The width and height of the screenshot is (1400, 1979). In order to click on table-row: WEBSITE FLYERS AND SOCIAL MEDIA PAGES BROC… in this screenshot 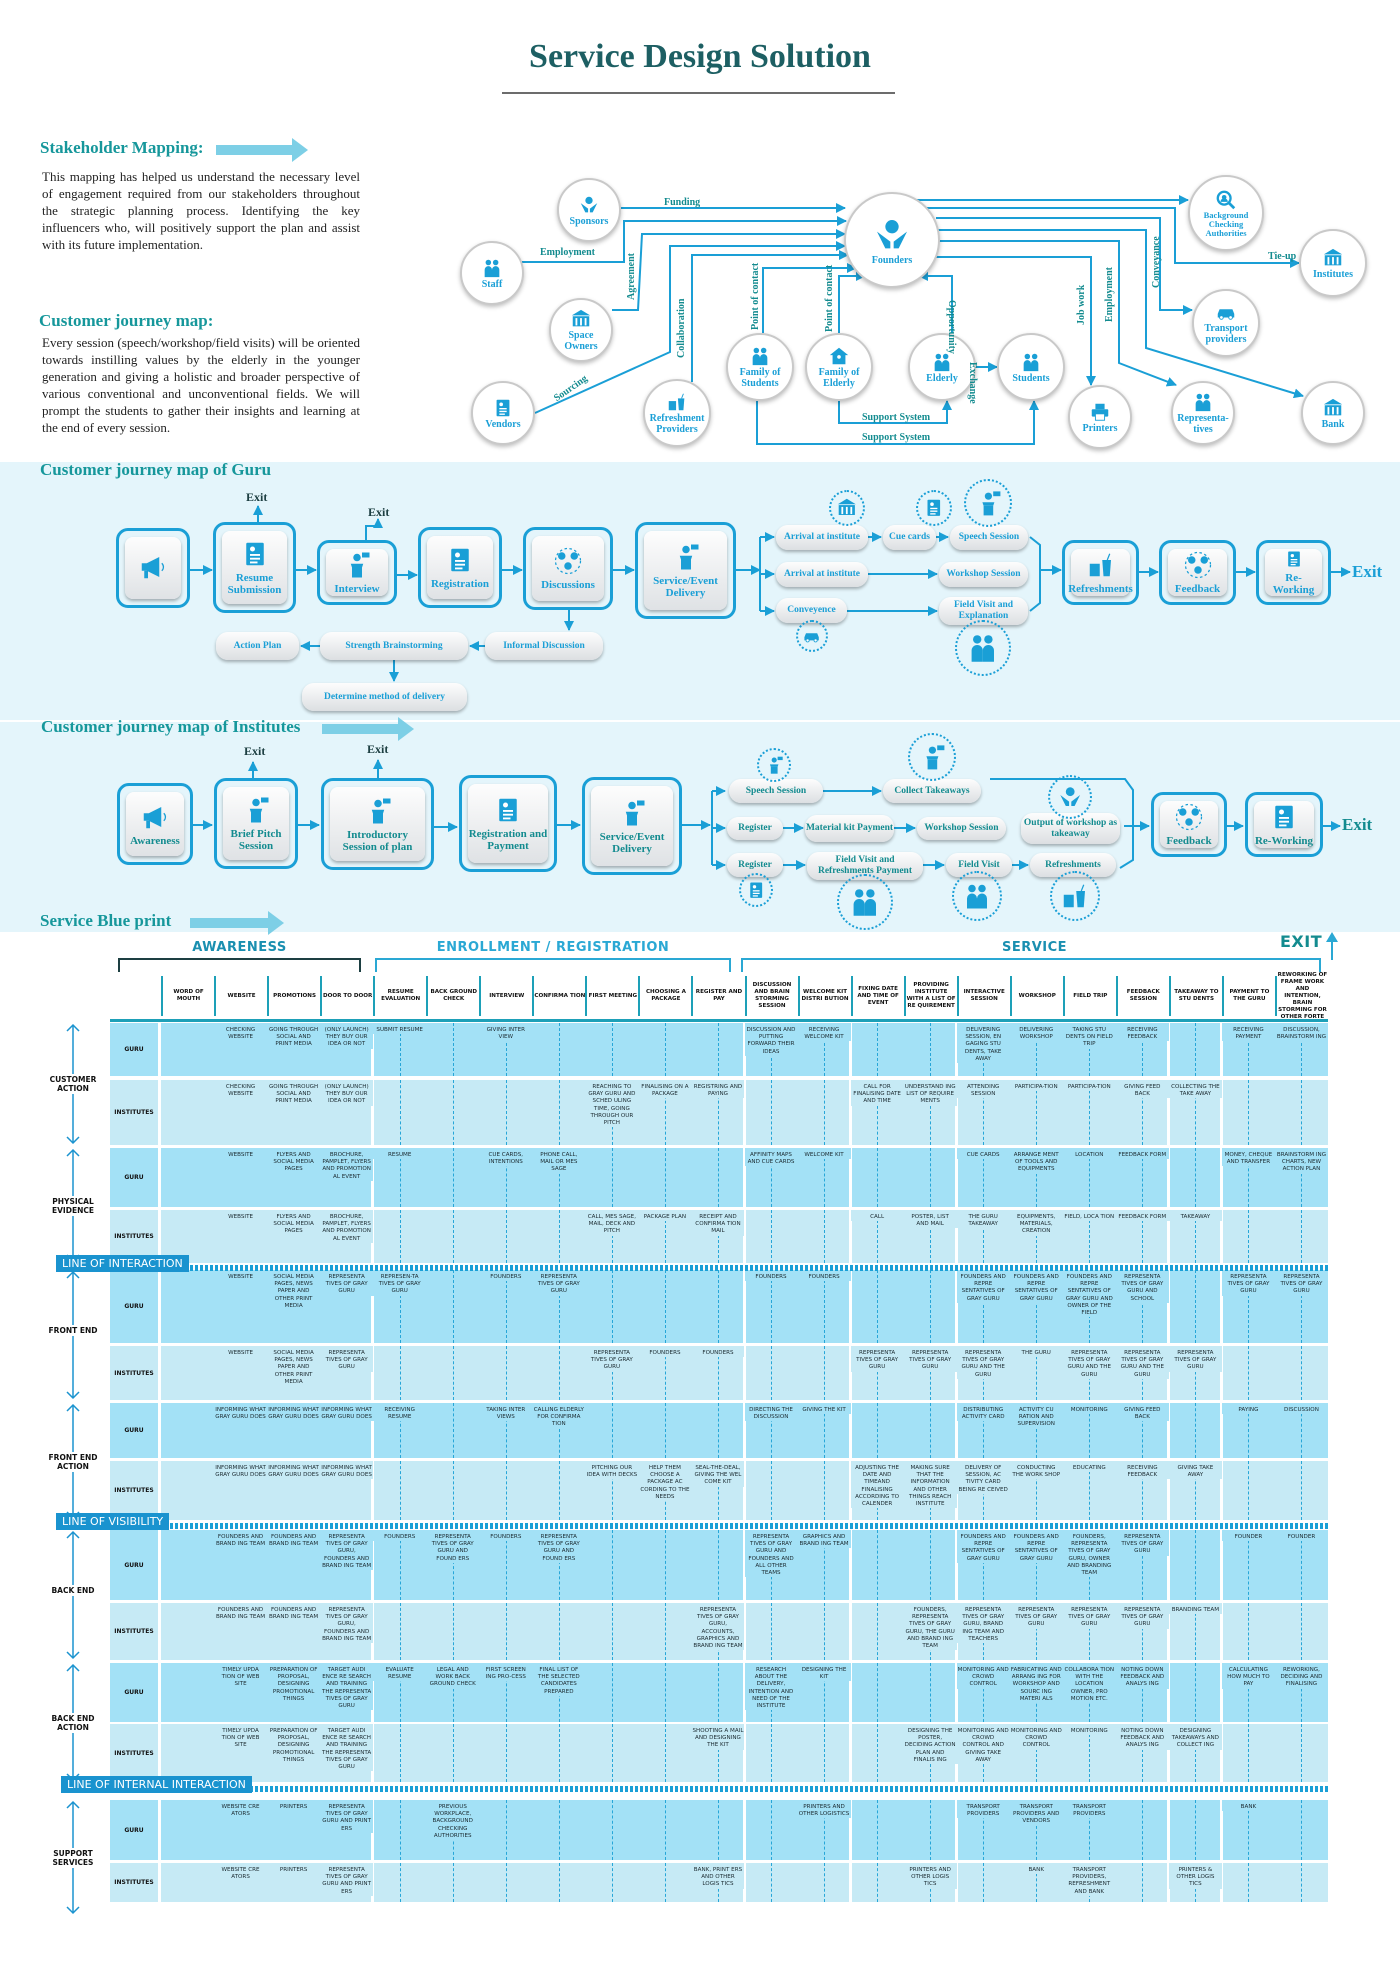, I will do `click(744, 1236)`.